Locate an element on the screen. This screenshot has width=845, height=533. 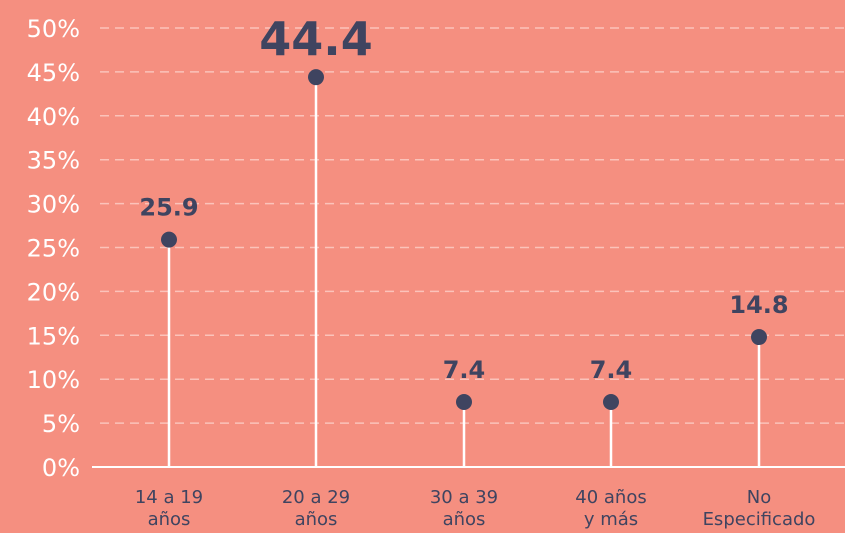
x-tick-label-line: 14 a 19 is located at coordinates (169, 497).